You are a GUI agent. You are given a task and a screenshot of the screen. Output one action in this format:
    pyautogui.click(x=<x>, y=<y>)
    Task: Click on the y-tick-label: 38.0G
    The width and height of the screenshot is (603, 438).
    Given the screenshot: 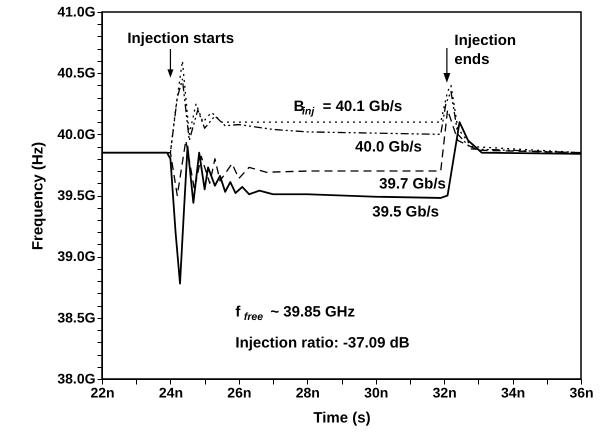 What is the action you would take?
    pyautogui.click(x=76, y=378)
    